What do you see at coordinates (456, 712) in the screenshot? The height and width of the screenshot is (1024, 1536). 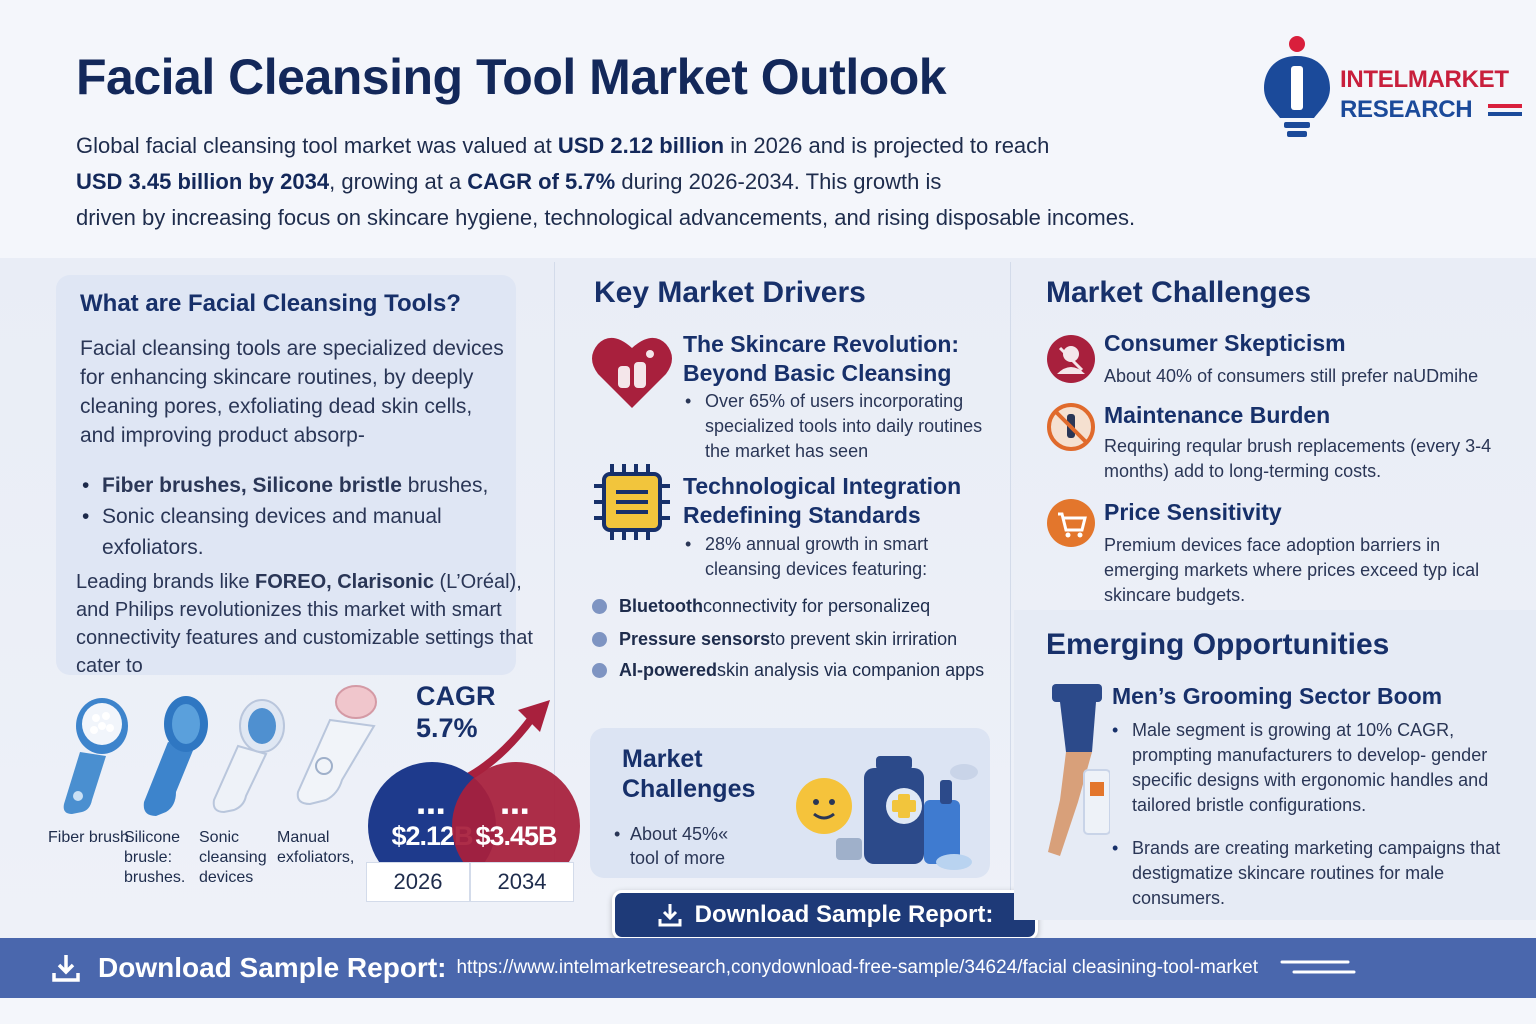 I see `cagr-callout: CAGR 5.7%` at bounding box center [456, 712].